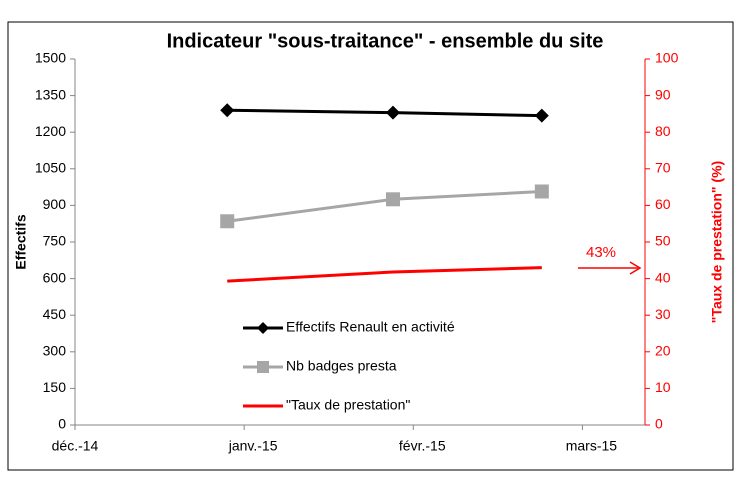 This screenshot has width=734, height=477. Describe the element at coordinates (663, 204) in the screenshot. I see `y2-tick-label: 60` at that location.